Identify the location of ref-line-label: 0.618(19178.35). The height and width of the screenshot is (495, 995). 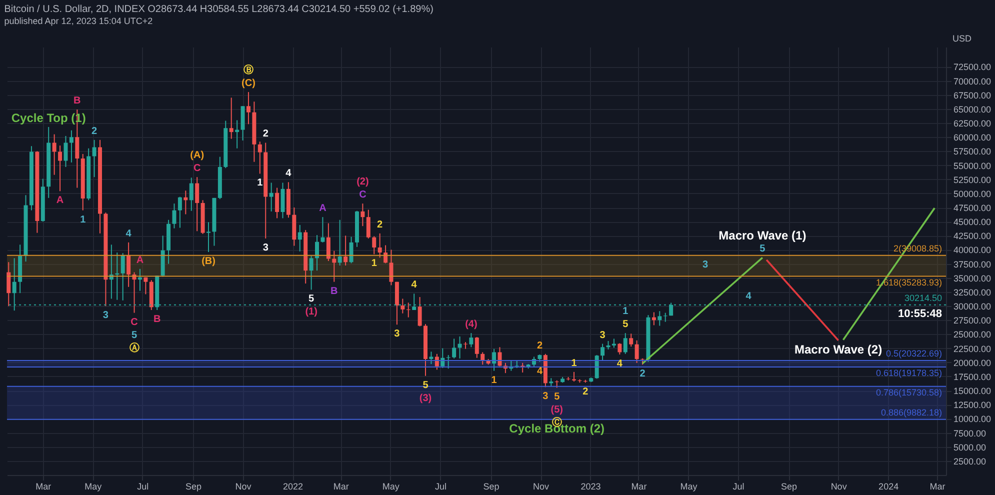
(909, 373).